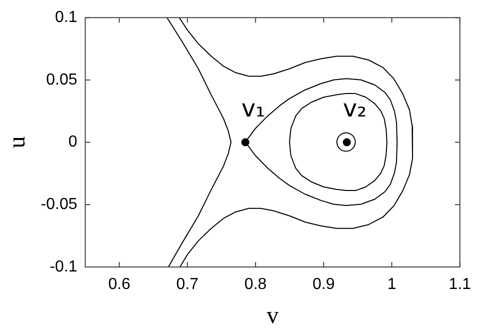 This screenshot has height=335, width=479. Describe the element at coordinates (354, 108) in the screenshot. I see `annotation: v₂` at that location.